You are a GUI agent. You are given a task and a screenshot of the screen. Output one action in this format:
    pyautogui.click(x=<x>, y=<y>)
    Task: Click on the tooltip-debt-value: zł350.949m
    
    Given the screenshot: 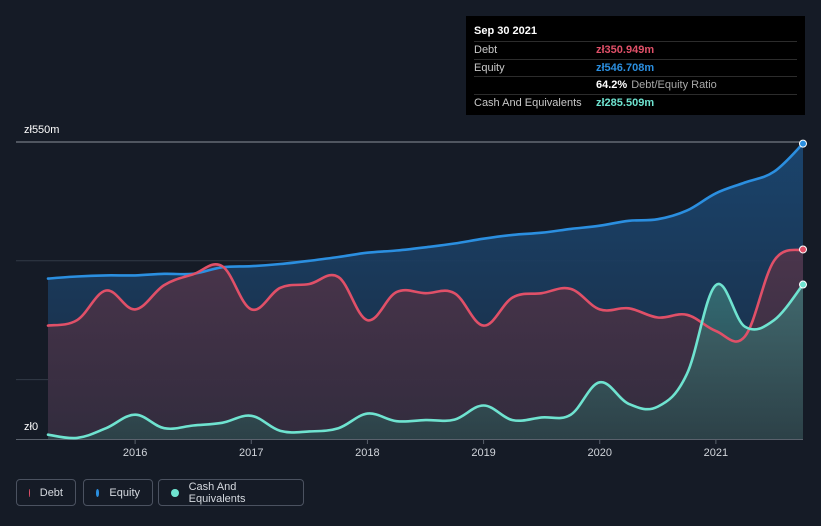 What is the action you would take?
    pyautogui.click(x=625, y=50)
    